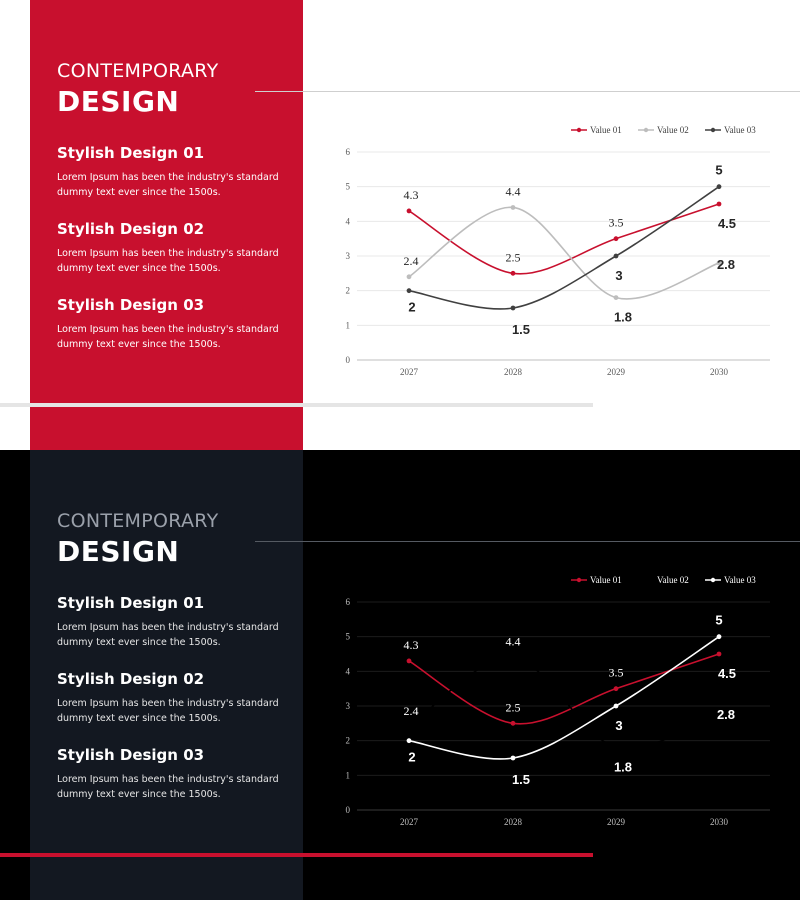  What do you see at coordinates (513, 641) in the screenshot?
I see `data-label: 4.4` at bounding box center [513, 641].